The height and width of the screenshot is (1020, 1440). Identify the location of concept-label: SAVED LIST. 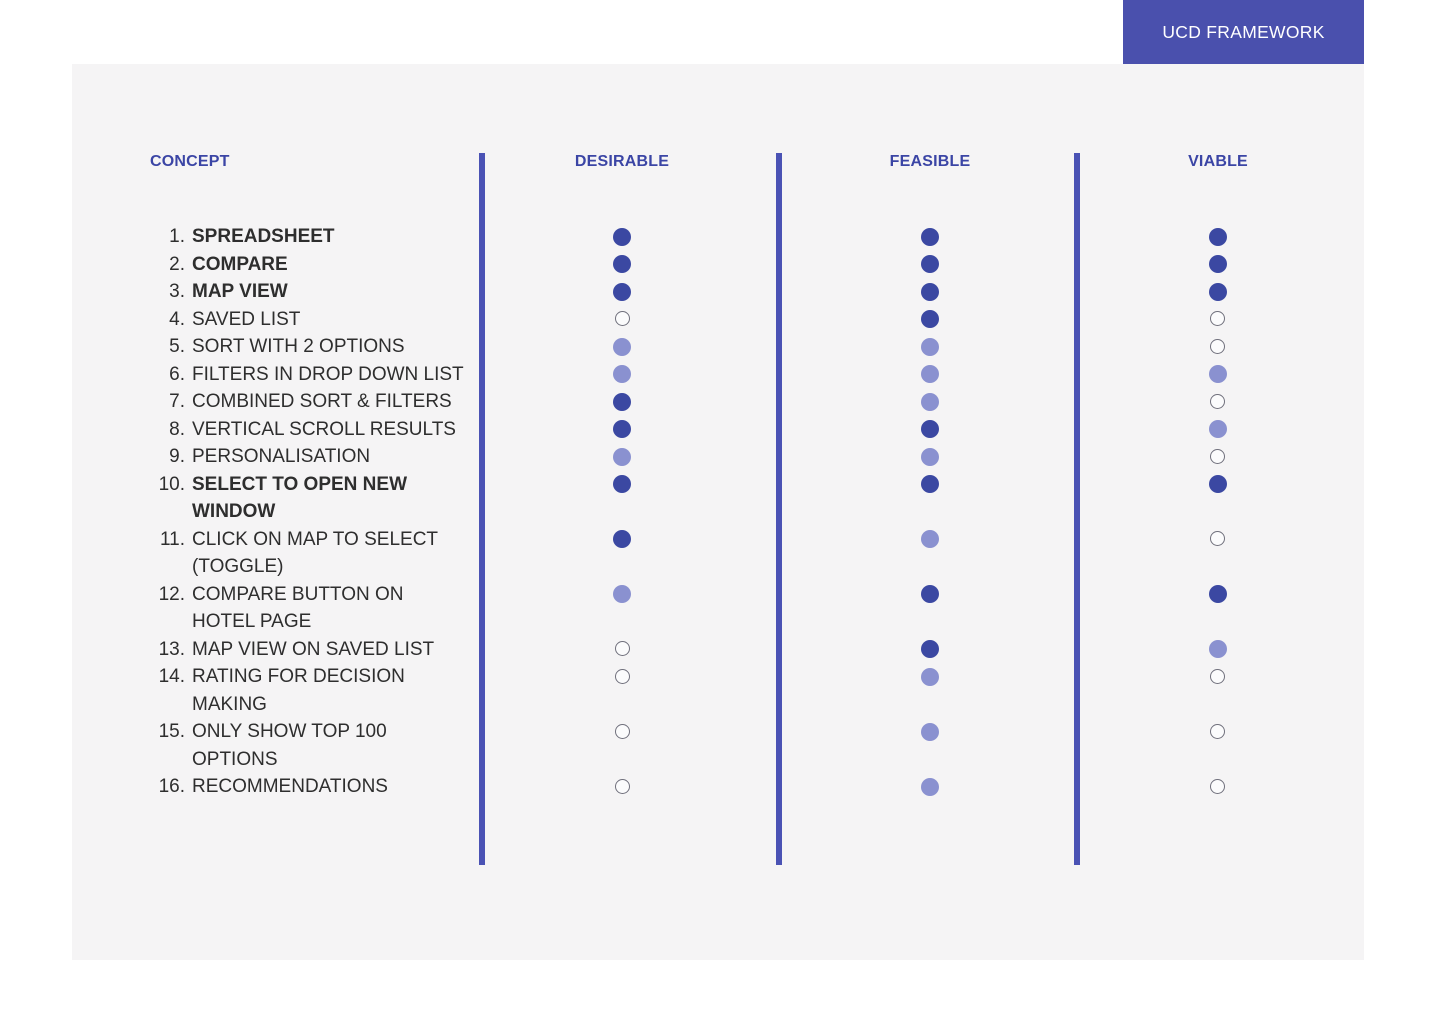
(246, 319).